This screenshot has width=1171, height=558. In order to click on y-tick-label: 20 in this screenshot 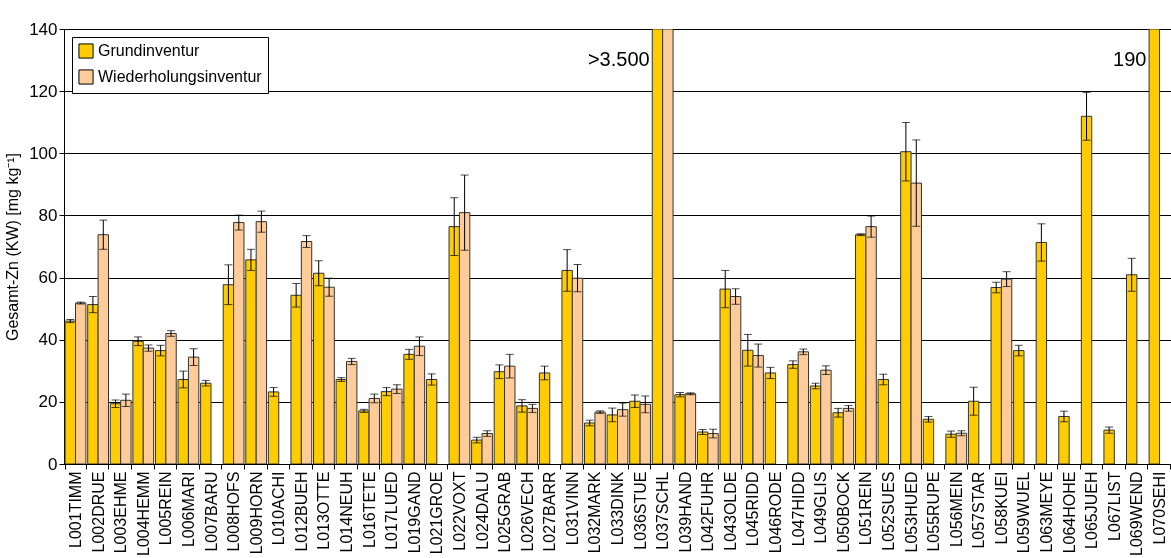, I will do `click(48, 402)`.